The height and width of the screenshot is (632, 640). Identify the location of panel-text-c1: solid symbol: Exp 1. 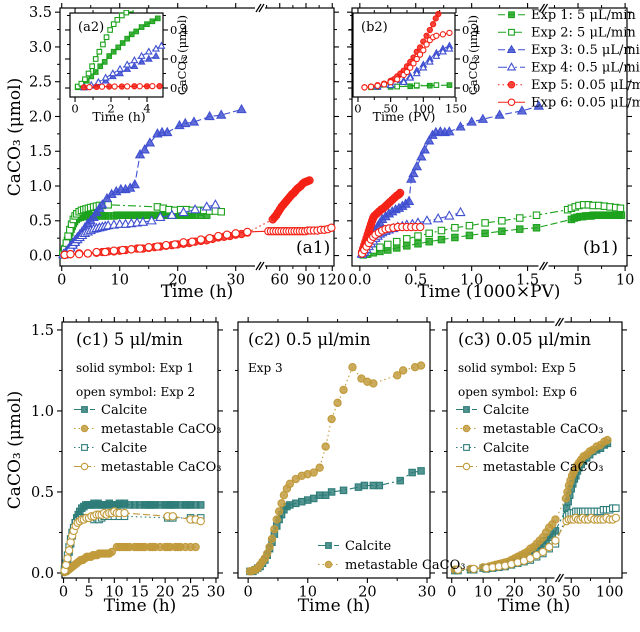
(135, 368).